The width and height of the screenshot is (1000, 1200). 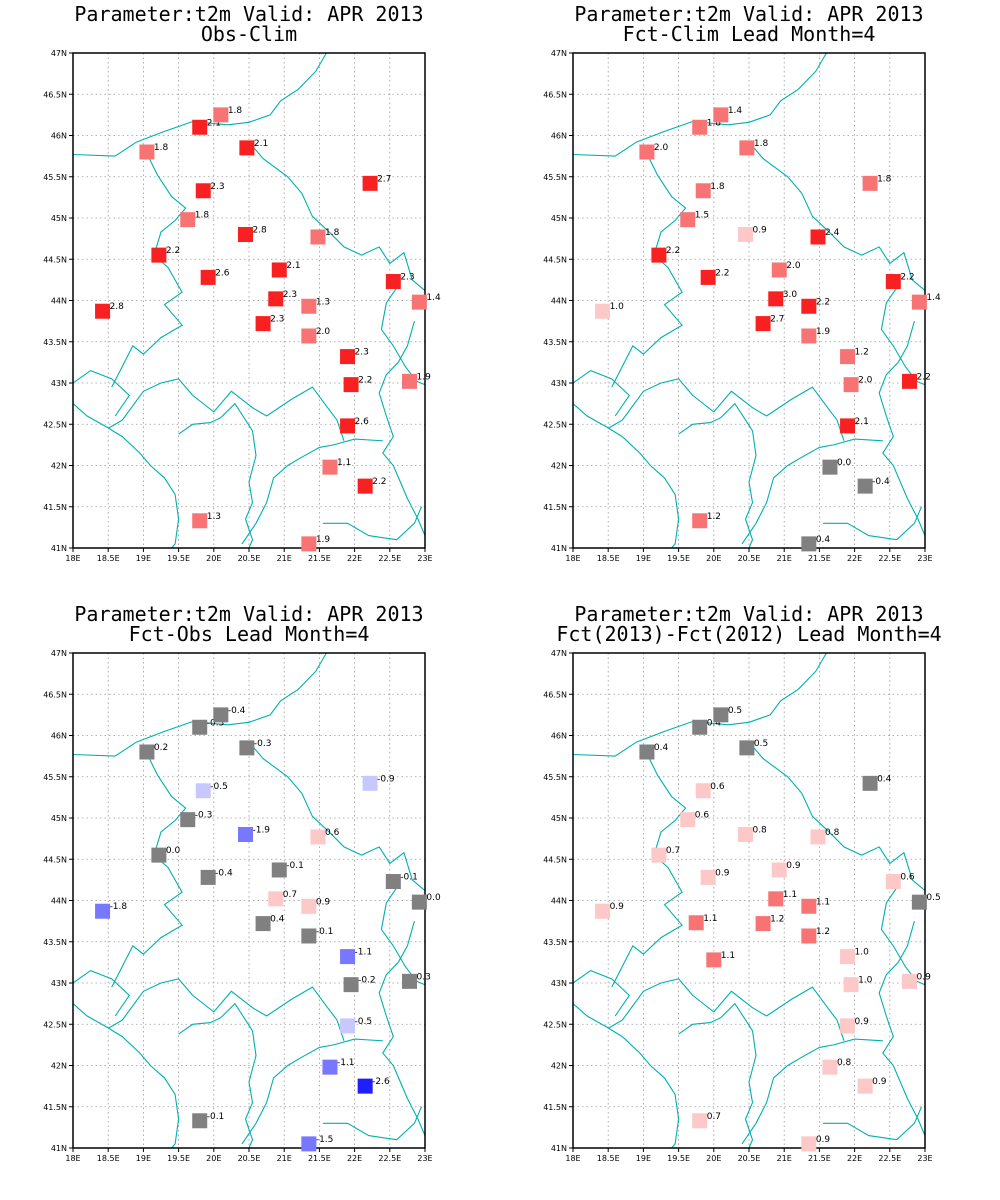 What do you see at coordinates (823, 932) in the screenshot?
I see `station-value-label: 1.2` at bounding box center [823, 932].